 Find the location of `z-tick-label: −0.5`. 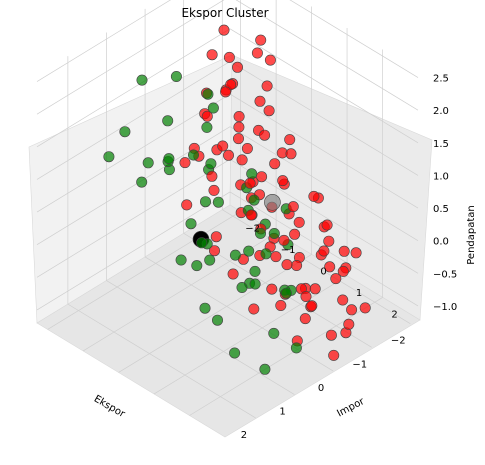

z-tick-label: −0.5 is located at coordinates (445, 274).